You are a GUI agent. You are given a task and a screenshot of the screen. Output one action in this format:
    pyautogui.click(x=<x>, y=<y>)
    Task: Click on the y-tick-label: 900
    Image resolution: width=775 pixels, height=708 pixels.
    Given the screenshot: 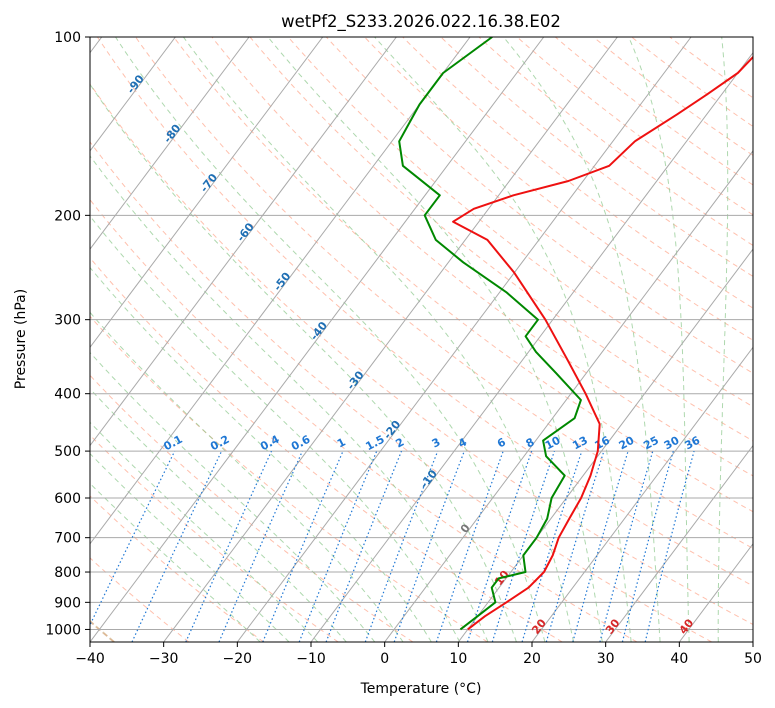 What is the action you would take?
    pyautogui.click(x=67, y=603)
    